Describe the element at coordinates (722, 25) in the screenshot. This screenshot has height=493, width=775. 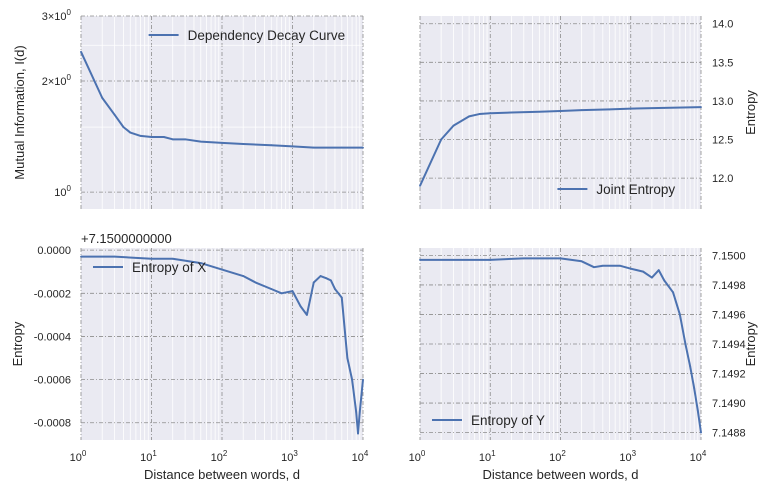
I see `panel-top-right-y-tick-label: 14.0` at that location.